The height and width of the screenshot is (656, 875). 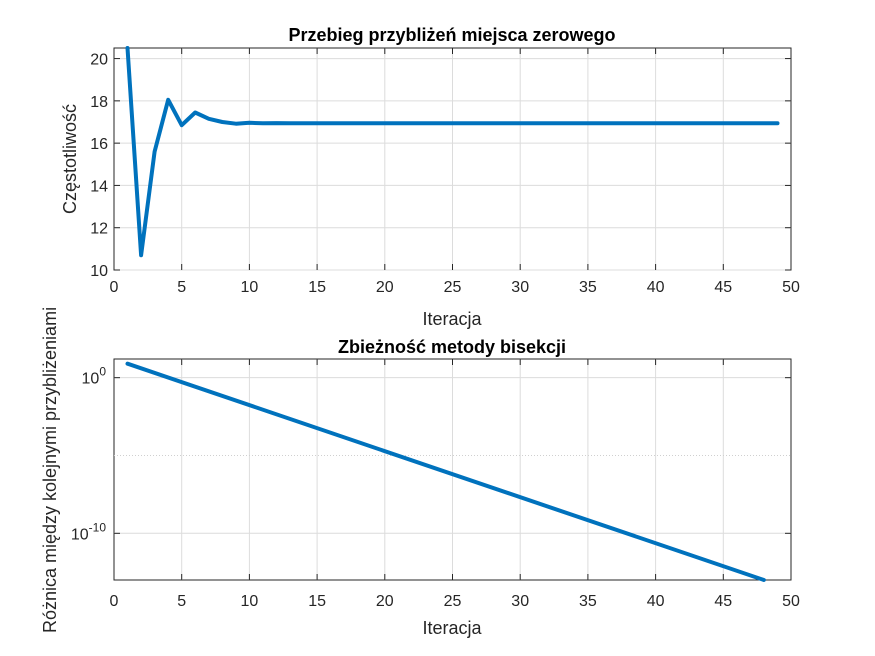 What do you see at coordinates (94, 376) in the screenshot?
I see `y-tick-label: 100` at bounding box center [94, 376].